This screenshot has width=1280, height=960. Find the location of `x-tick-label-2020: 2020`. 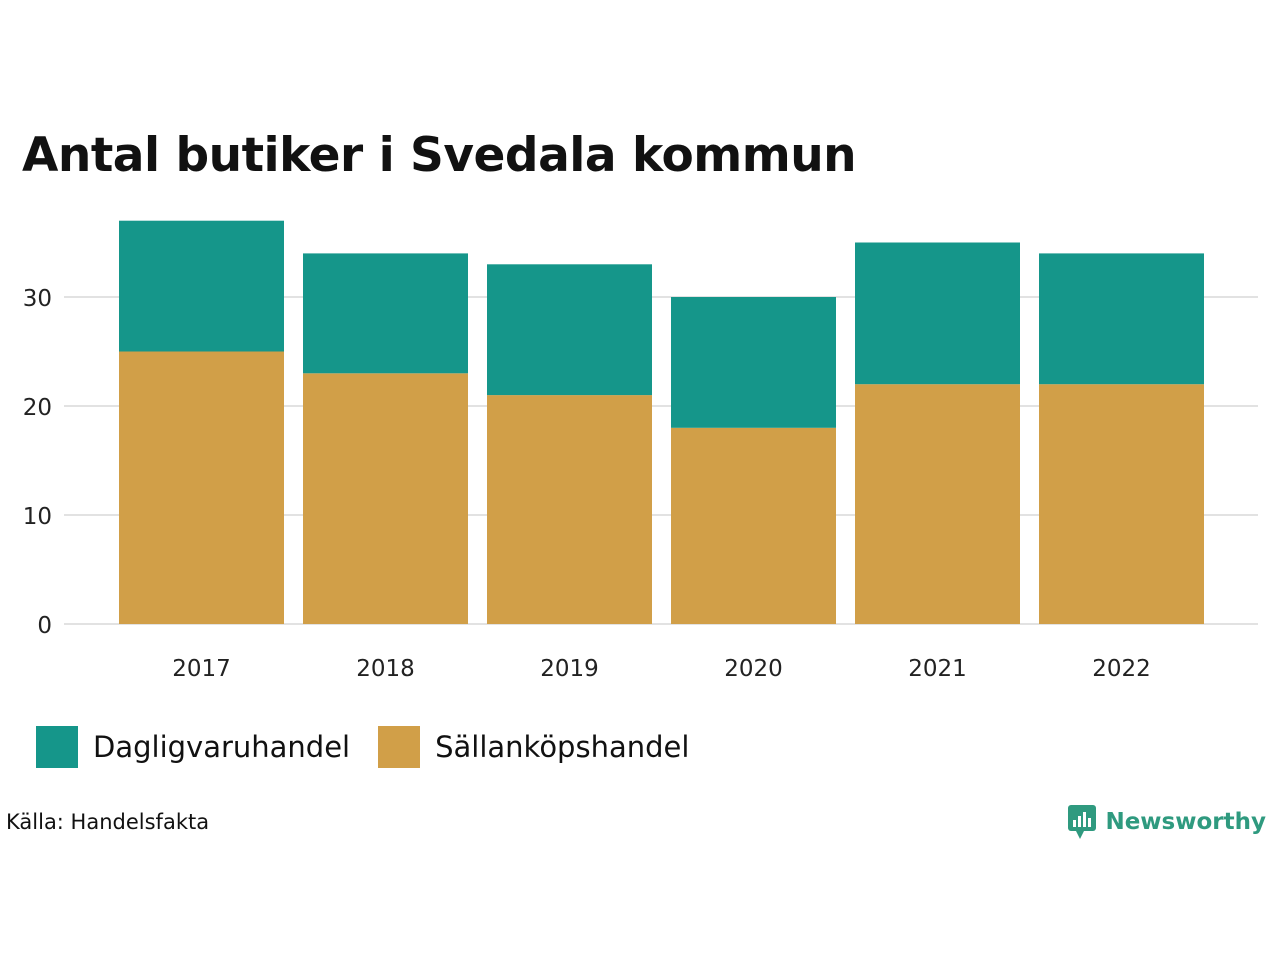

x-tick-label-2020: 2020 is located at coordinates (753, 669).